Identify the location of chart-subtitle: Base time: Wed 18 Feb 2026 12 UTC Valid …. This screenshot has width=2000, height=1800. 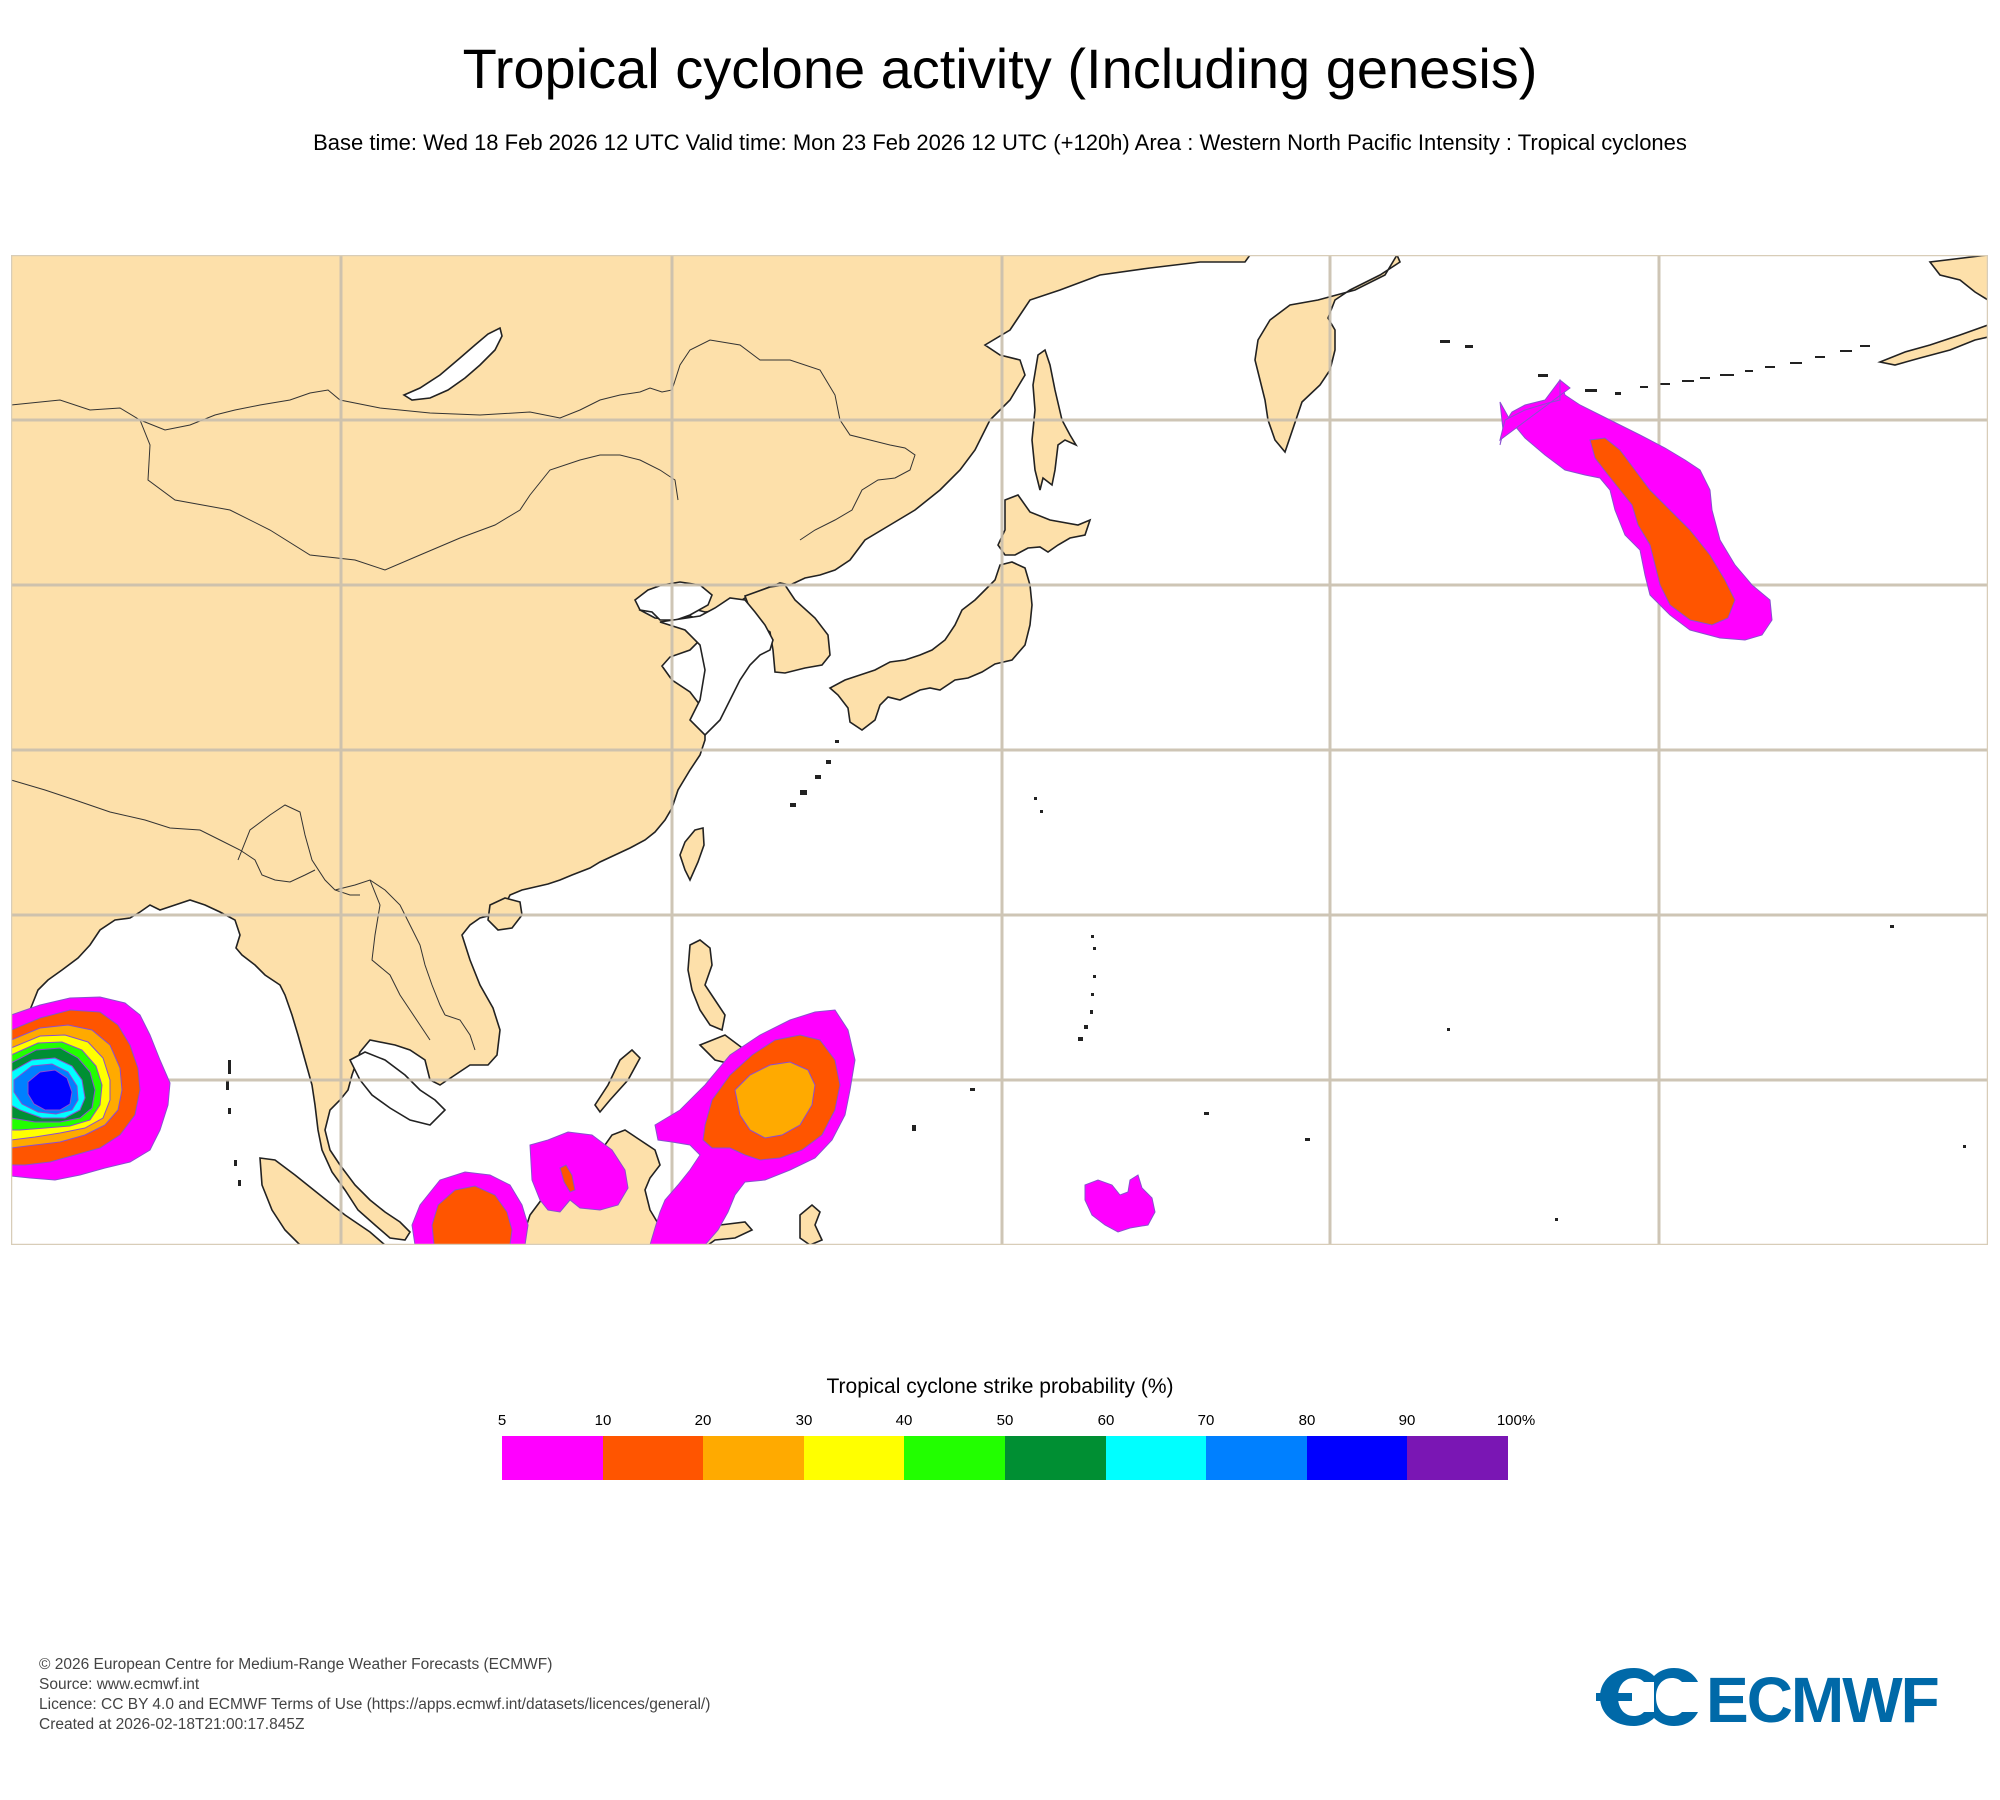
(1000, 142).